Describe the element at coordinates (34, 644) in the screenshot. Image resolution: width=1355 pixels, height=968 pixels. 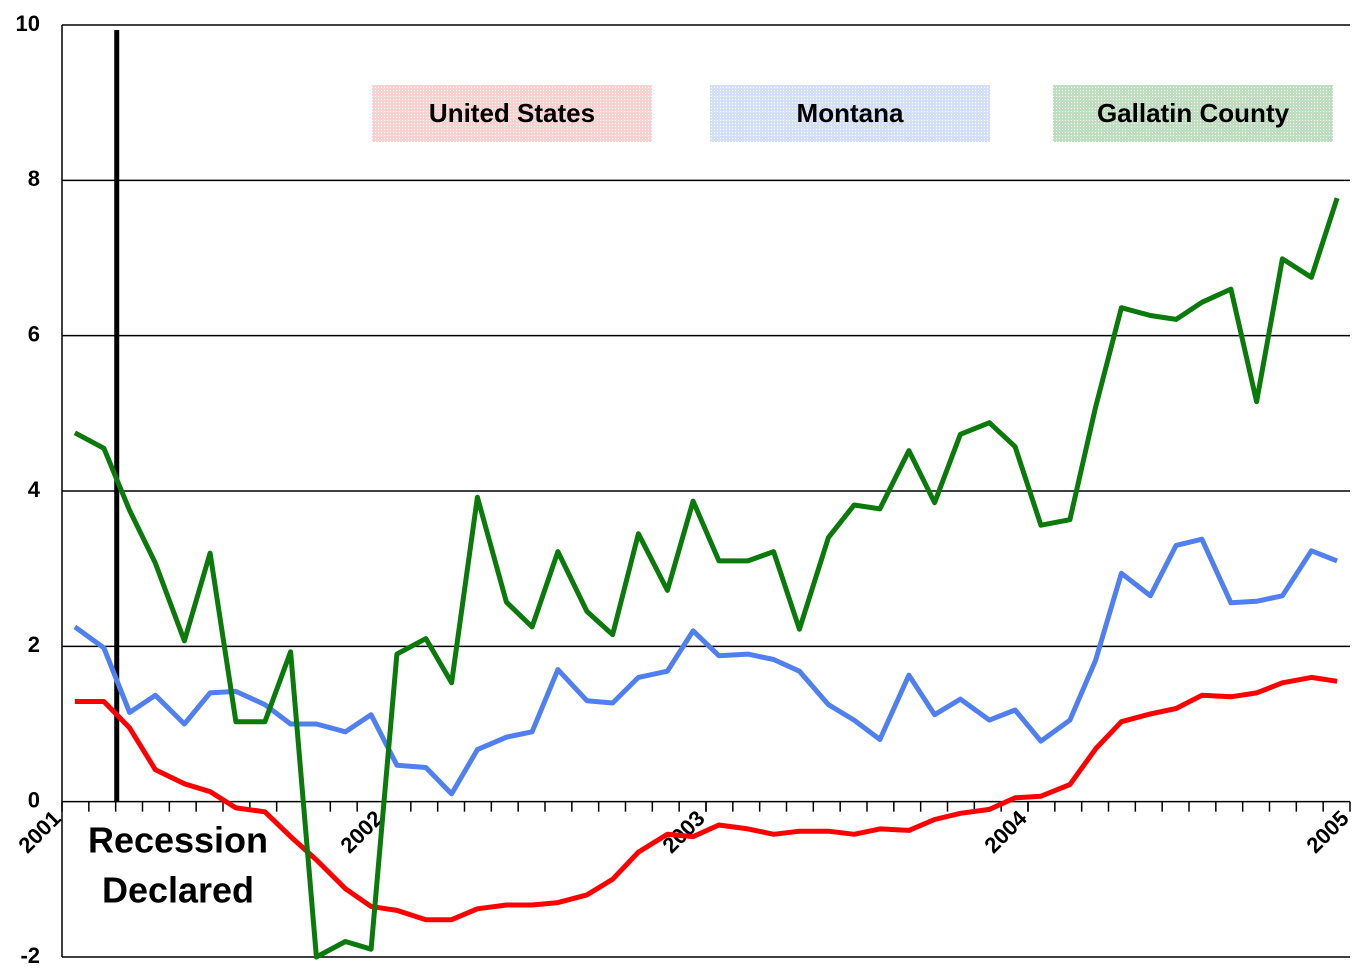
I see `y-tick-label: 2` at that location.